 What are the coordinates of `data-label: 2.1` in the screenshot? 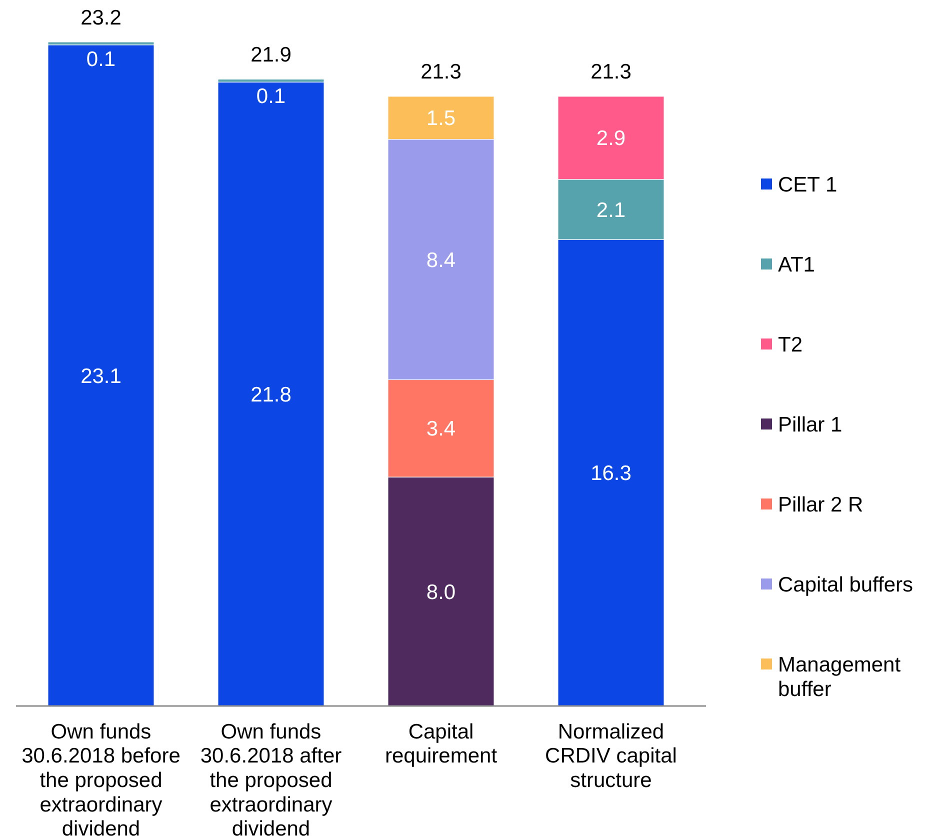 It's located at (611, 210).